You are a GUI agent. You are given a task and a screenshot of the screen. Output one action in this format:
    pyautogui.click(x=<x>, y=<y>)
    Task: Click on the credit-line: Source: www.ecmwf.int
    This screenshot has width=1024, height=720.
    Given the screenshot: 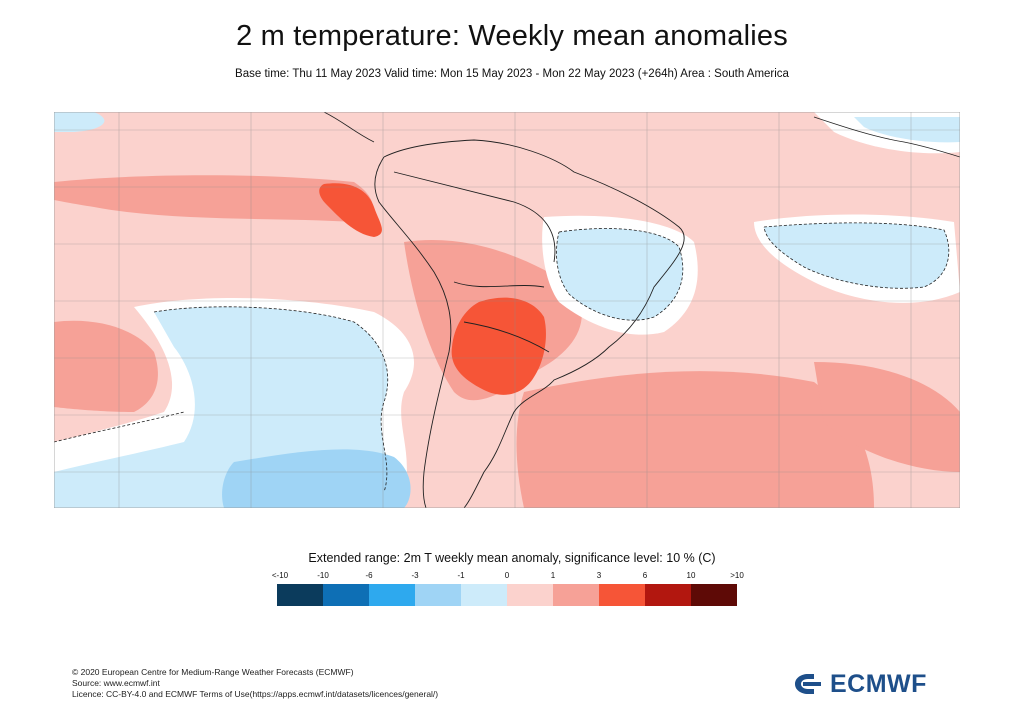 What is the action you would take?
    pyautogui.click(x=116, y=683)
    